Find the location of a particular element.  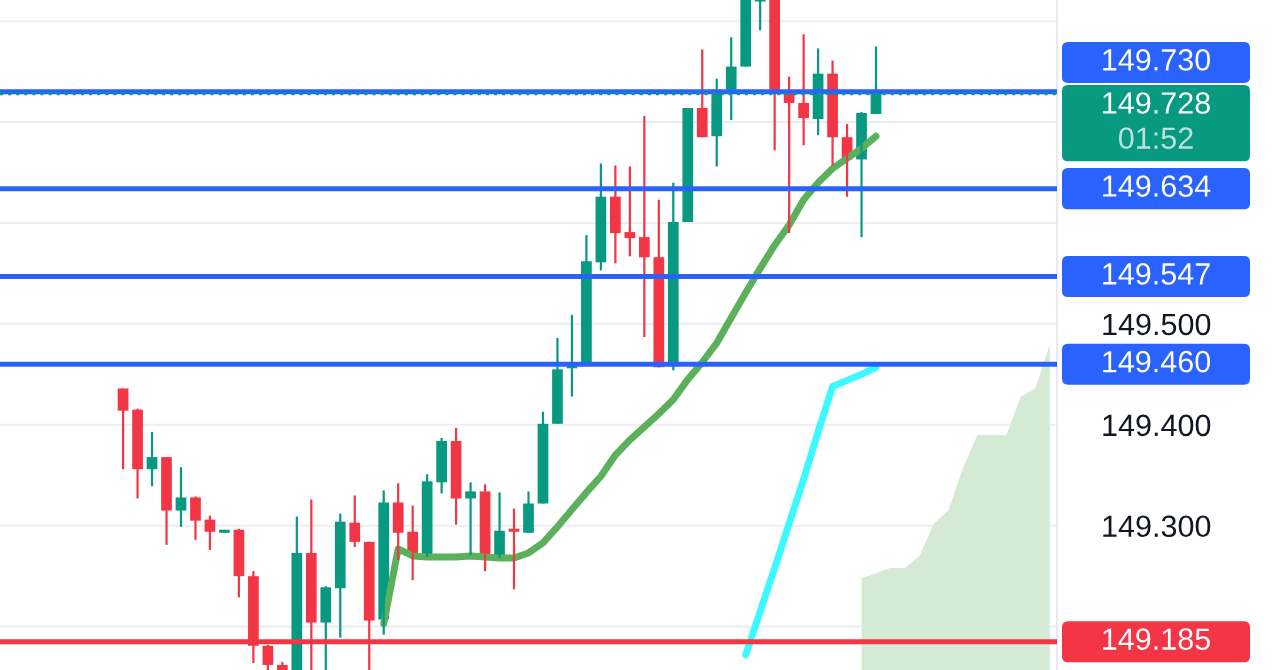

ref-line-label: 149.730 is located at coordinates (1157, 60).